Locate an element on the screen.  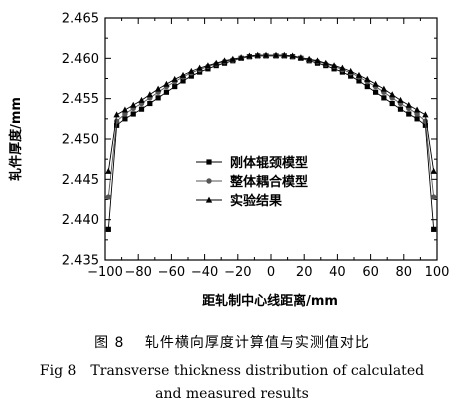
legend-label: 刚体辊颈模型 is located at coordinates (269, 163).